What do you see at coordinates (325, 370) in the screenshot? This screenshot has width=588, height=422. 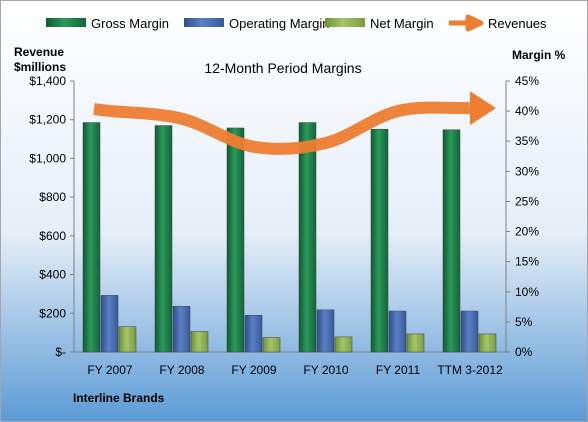 I see `category-label: FY 2010` at bounding box center [325, 370].